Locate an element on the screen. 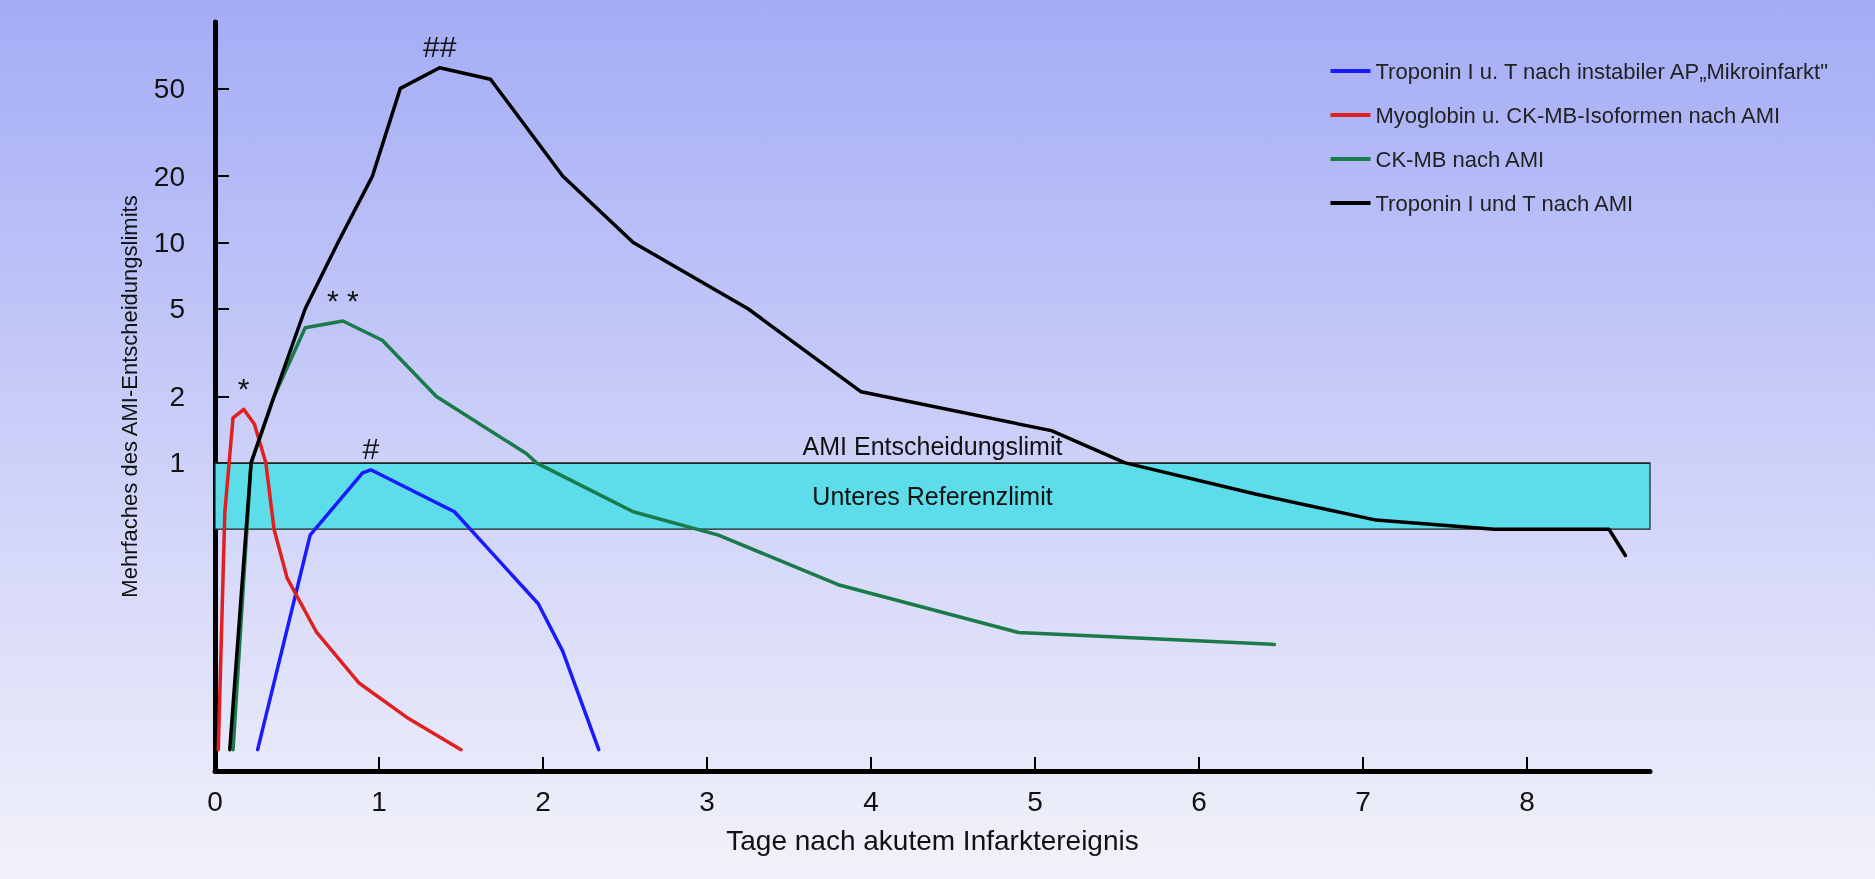 This screenshot has height=879, width=1875. x-tick-label: 6 is located at coordinates (1199, 801).